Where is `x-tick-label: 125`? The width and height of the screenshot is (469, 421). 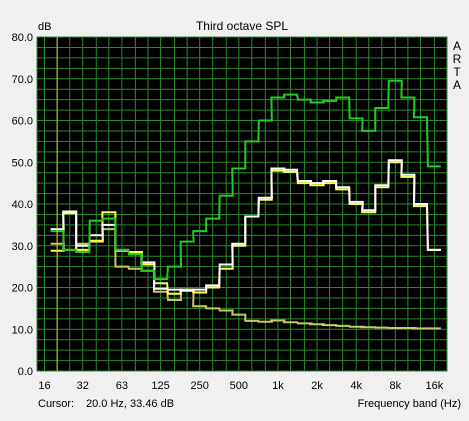
x-tick-label: 125 is located at coordinates (160, 386).